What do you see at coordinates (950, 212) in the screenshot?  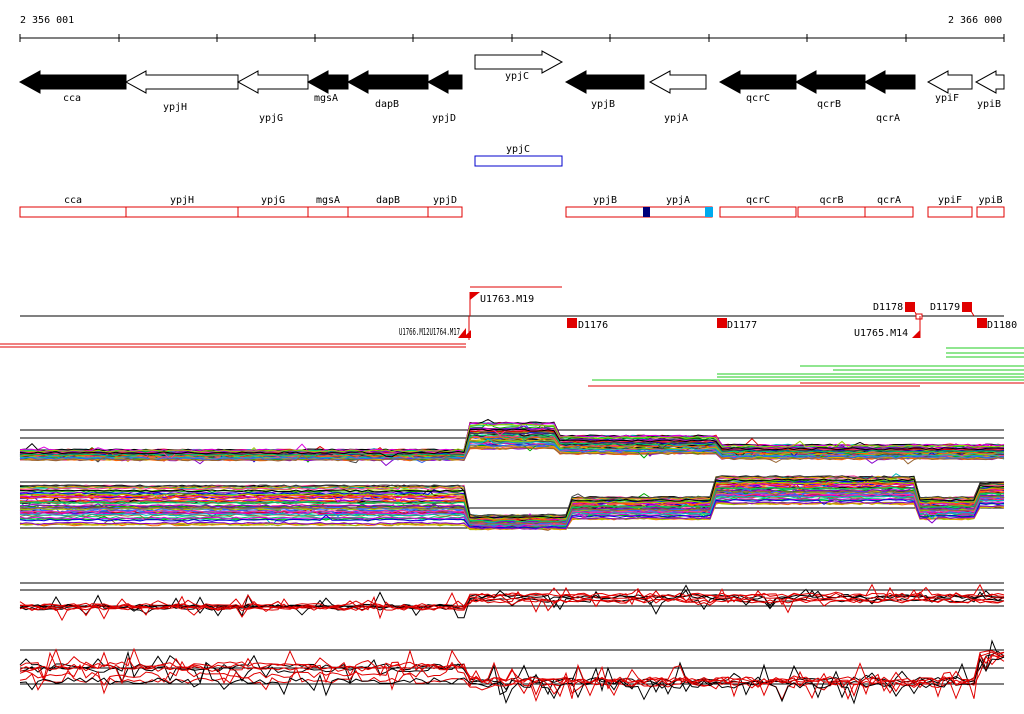 I see `reverse-box-ypiF` at bounding box center [950, 212].